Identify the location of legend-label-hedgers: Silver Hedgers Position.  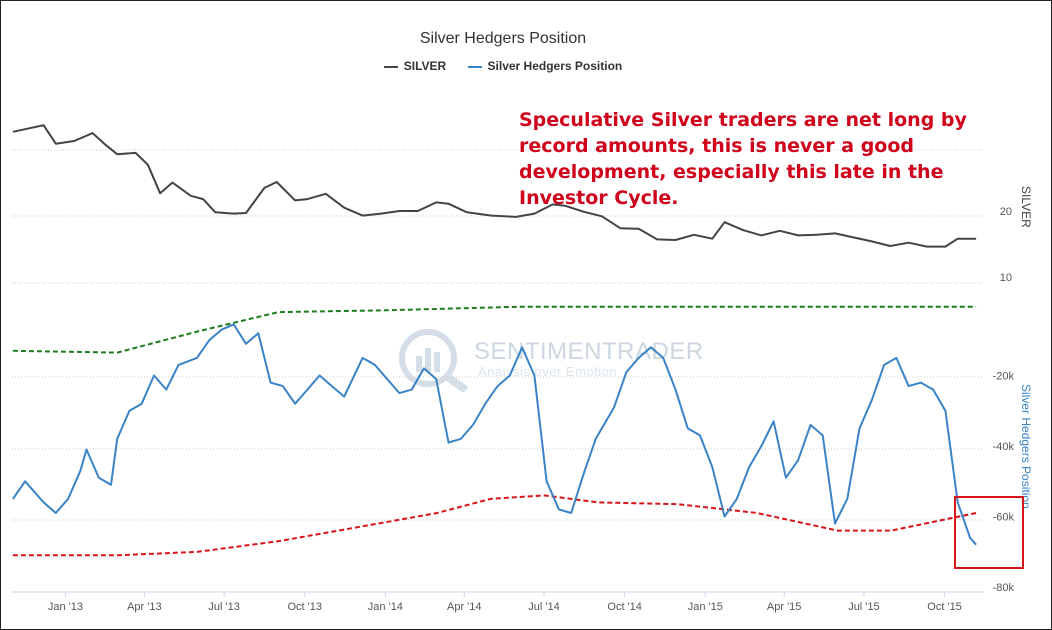
(555, 66).